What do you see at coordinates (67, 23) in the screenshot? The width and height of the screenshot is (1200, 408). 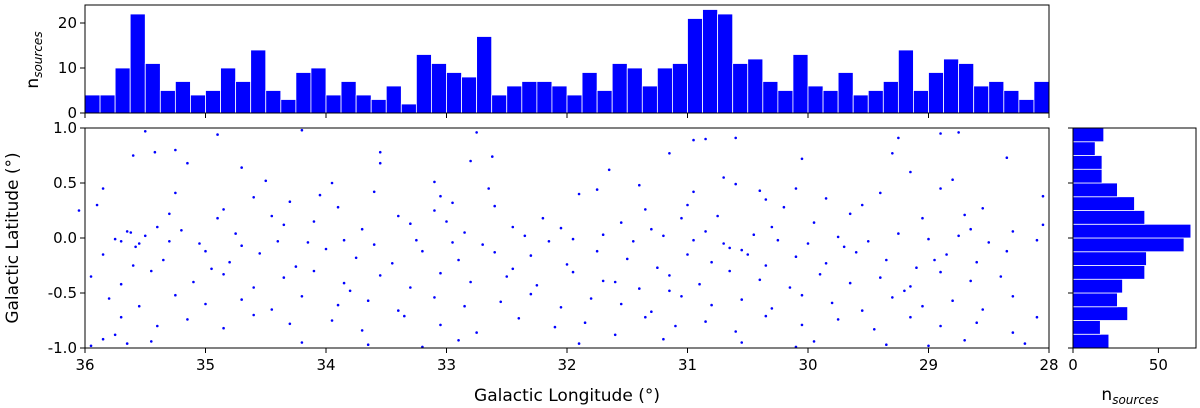 I see `top-ytick-label: 20` at bounding box center [67, 23].